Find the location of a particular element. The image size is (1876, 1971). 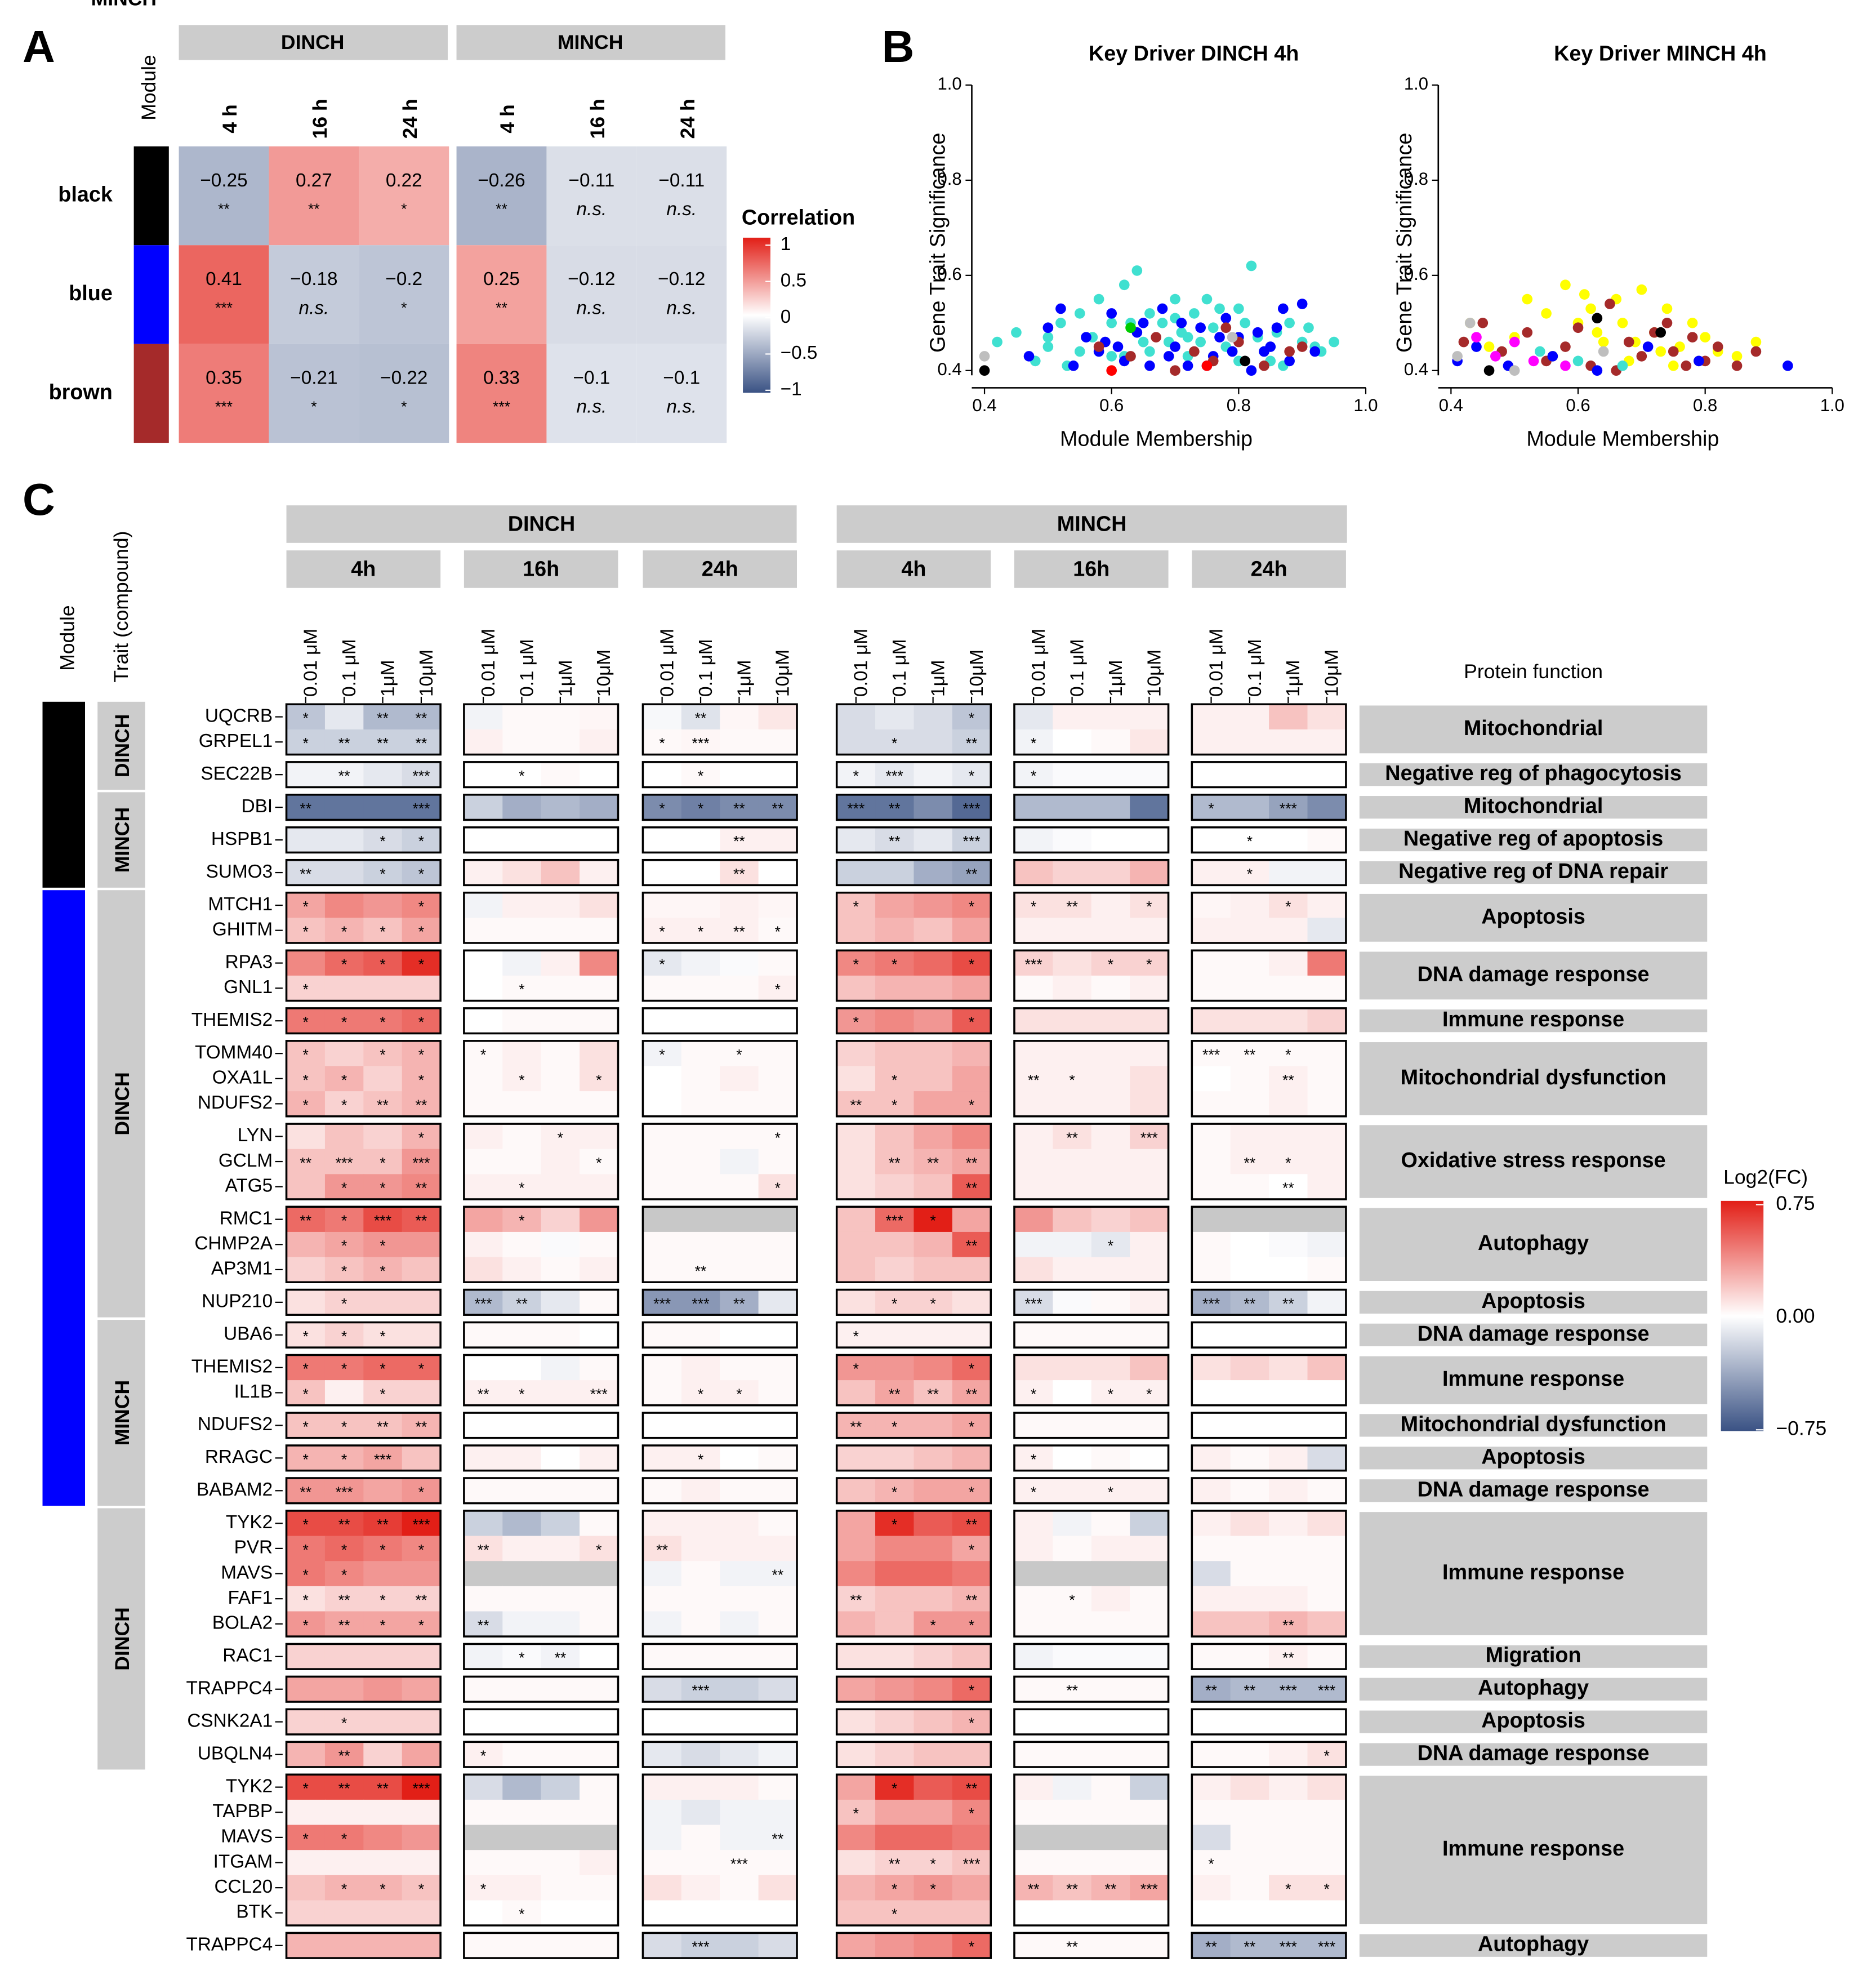

panel-c-function-header: Protein function is located at coordinates (1533, 672).